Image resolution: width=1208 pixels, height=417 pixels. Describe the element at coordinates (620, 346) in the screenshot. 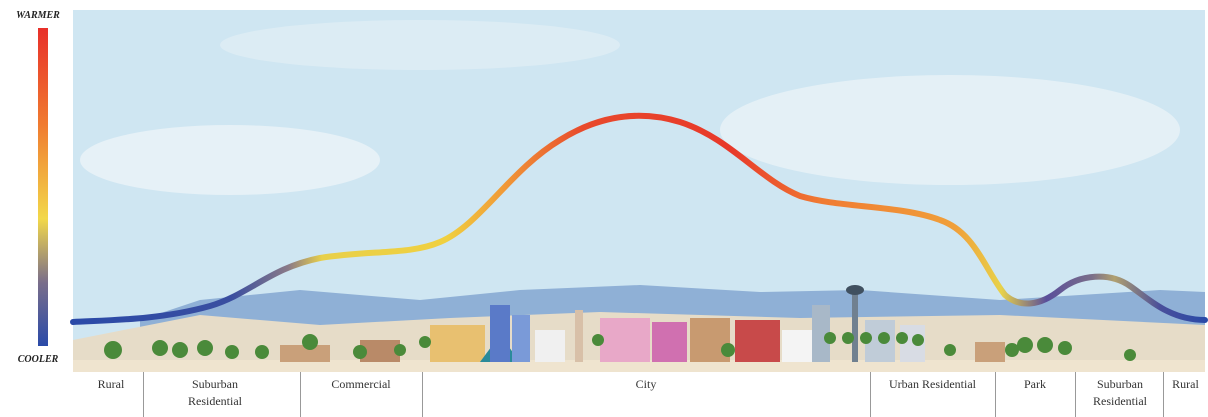

I see `trees` at that location.